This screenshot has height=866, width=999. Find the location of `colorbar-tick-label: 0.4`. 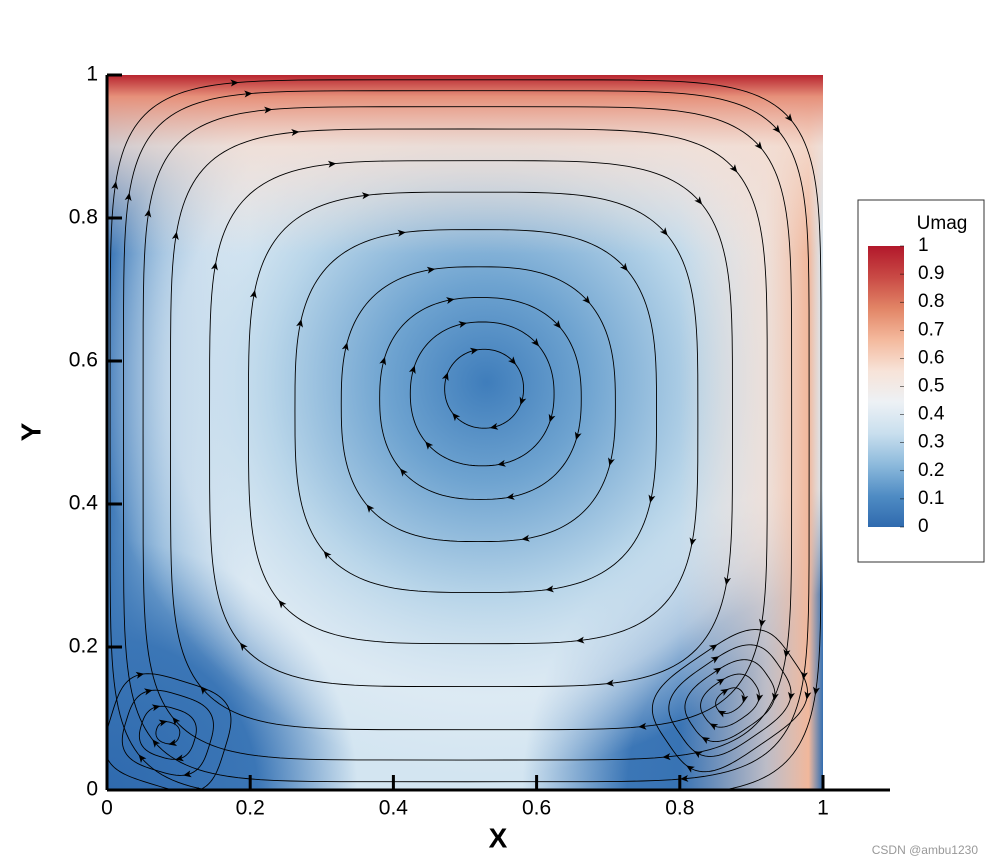

colorbar-tick-label: 0.4 is located at coordinates (931, 414).